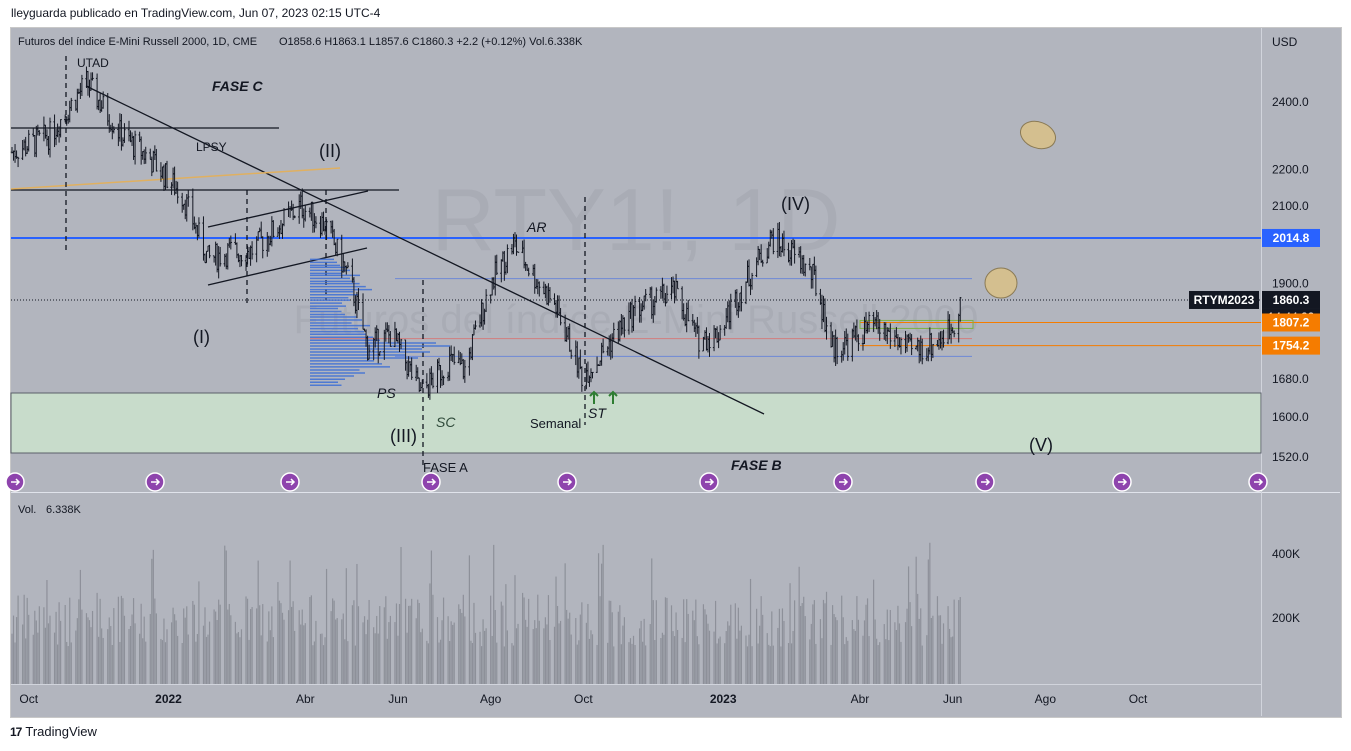 The width and height of the screenshot is (1351, 751). I want to click on price-label-last-bg, so click(1291, 299).